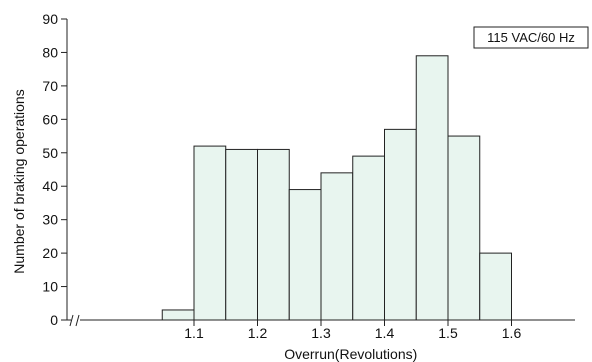 The width and height of the screenshot is (592, 362). Describe the element at coordinates (448, 333) in the screenshot. I see `x-tick-label-4: 1.5` at that location.